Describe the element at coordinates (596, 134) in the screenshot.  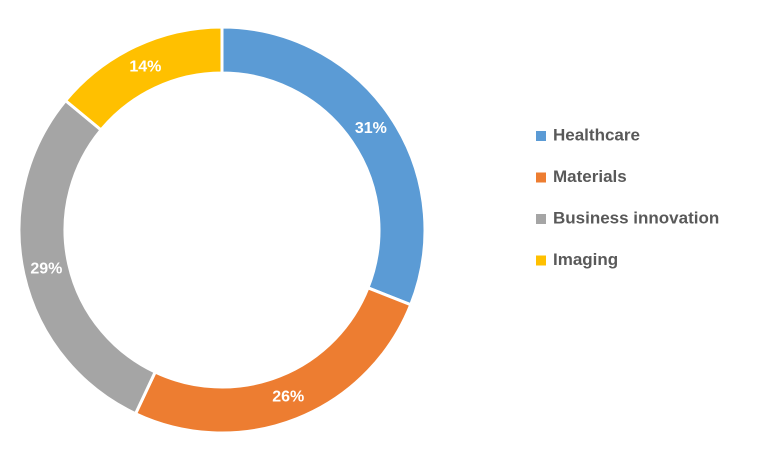
I see `legend-label: Healthcare` at that location.